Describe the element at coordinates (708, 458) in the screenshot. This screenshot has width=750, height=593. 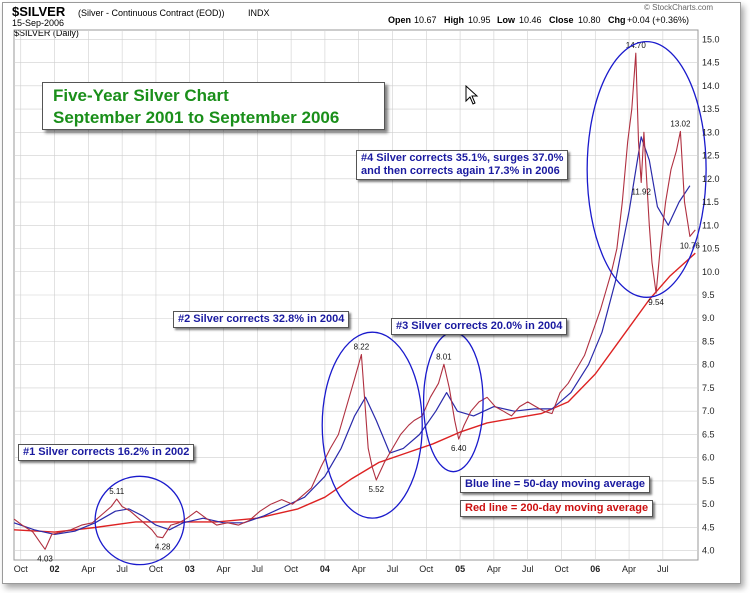
I see `y-tick-label: 6.0` at that location.